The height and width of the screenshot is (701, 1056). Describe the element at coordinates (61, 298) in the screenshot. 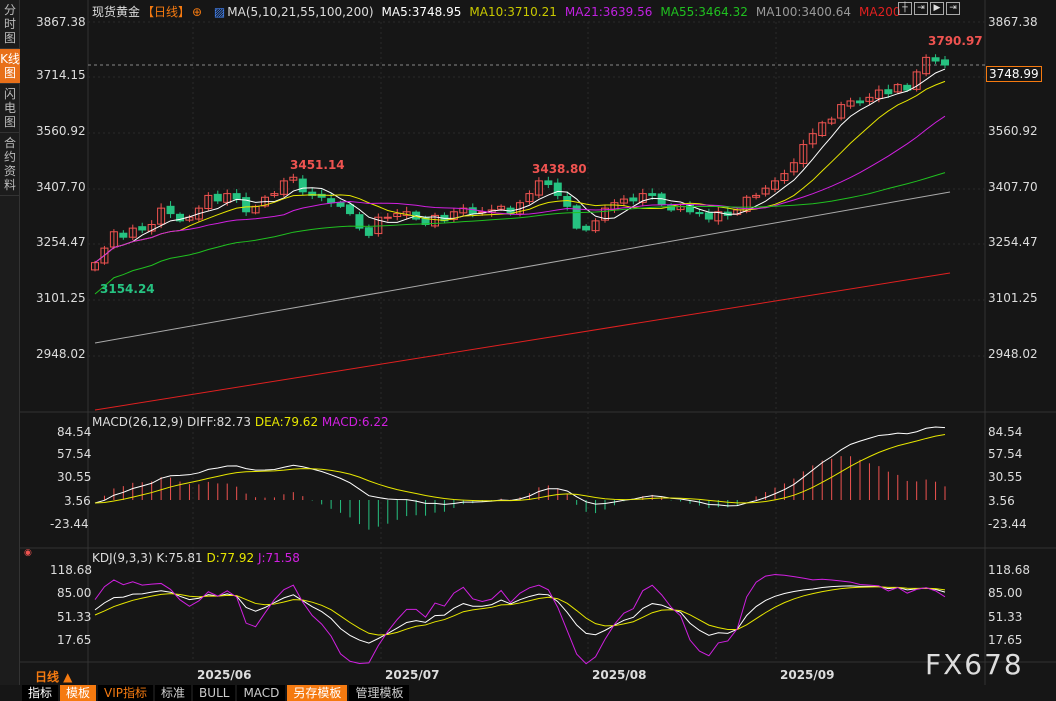

I see `price-axis-left: 3101.25` at that location.